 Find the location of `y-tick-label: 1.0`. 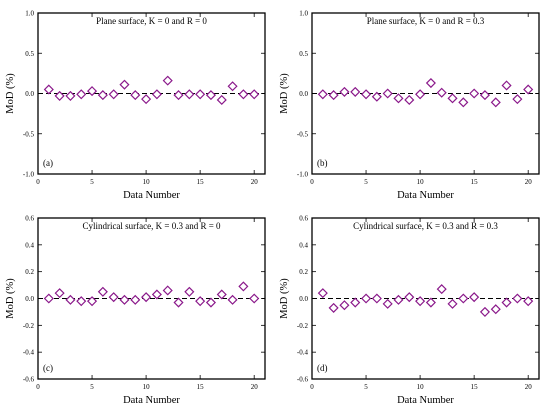

y-tick-label: 1.0 is located at coordinates (29, 14).